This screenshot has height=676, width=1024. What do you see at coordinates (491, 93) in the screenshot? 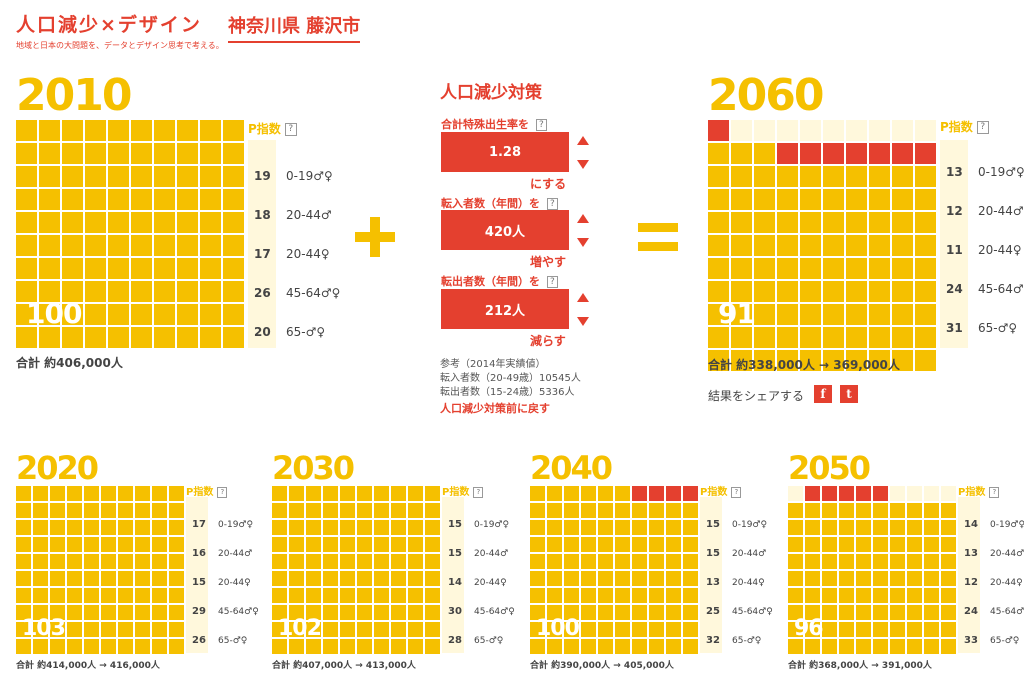
I see `measures-title: 人口減少対策` at bounding box center [491, 93].